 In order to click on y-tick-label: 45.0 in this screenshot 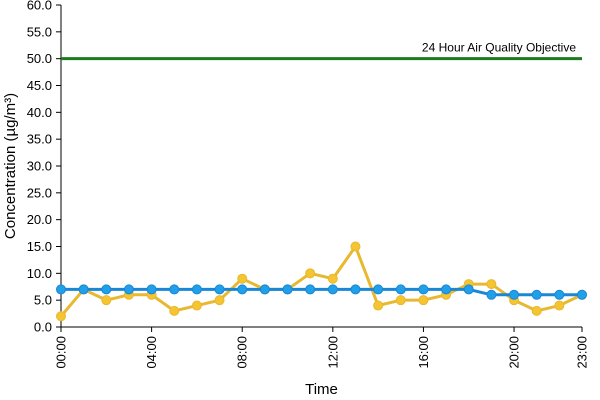, I will do `click(39, 85)`.